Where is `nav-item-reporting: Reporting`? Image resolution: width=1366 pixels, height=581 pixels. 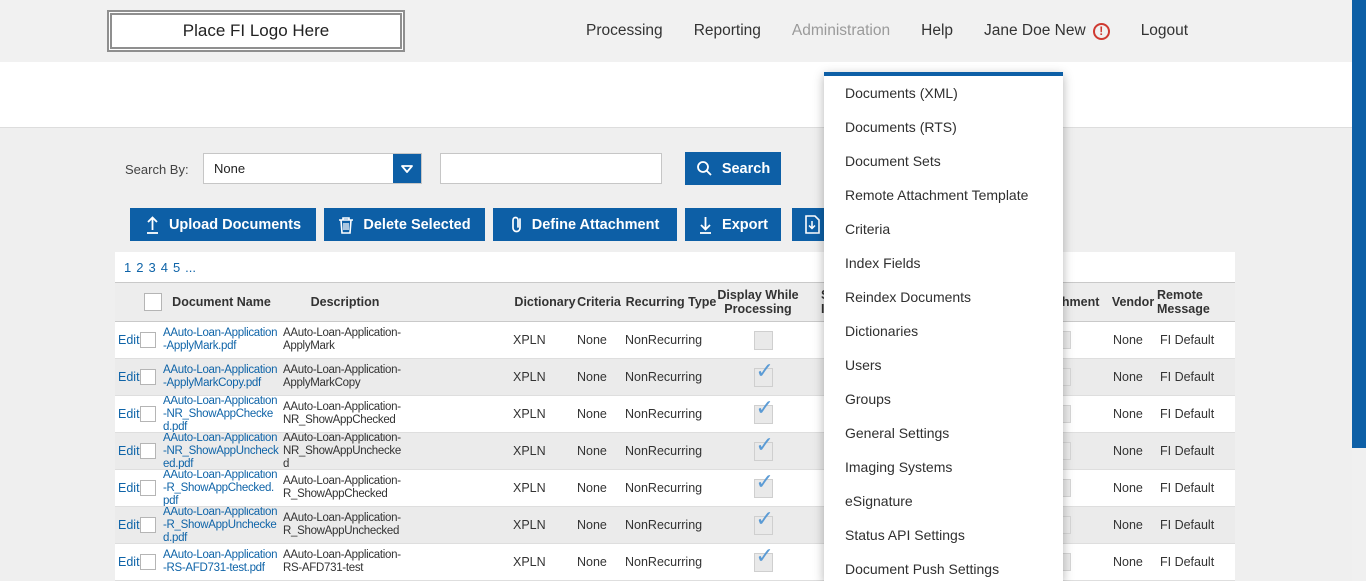 nav-item-reporting: Reporting is located at coordinates (727, 30).